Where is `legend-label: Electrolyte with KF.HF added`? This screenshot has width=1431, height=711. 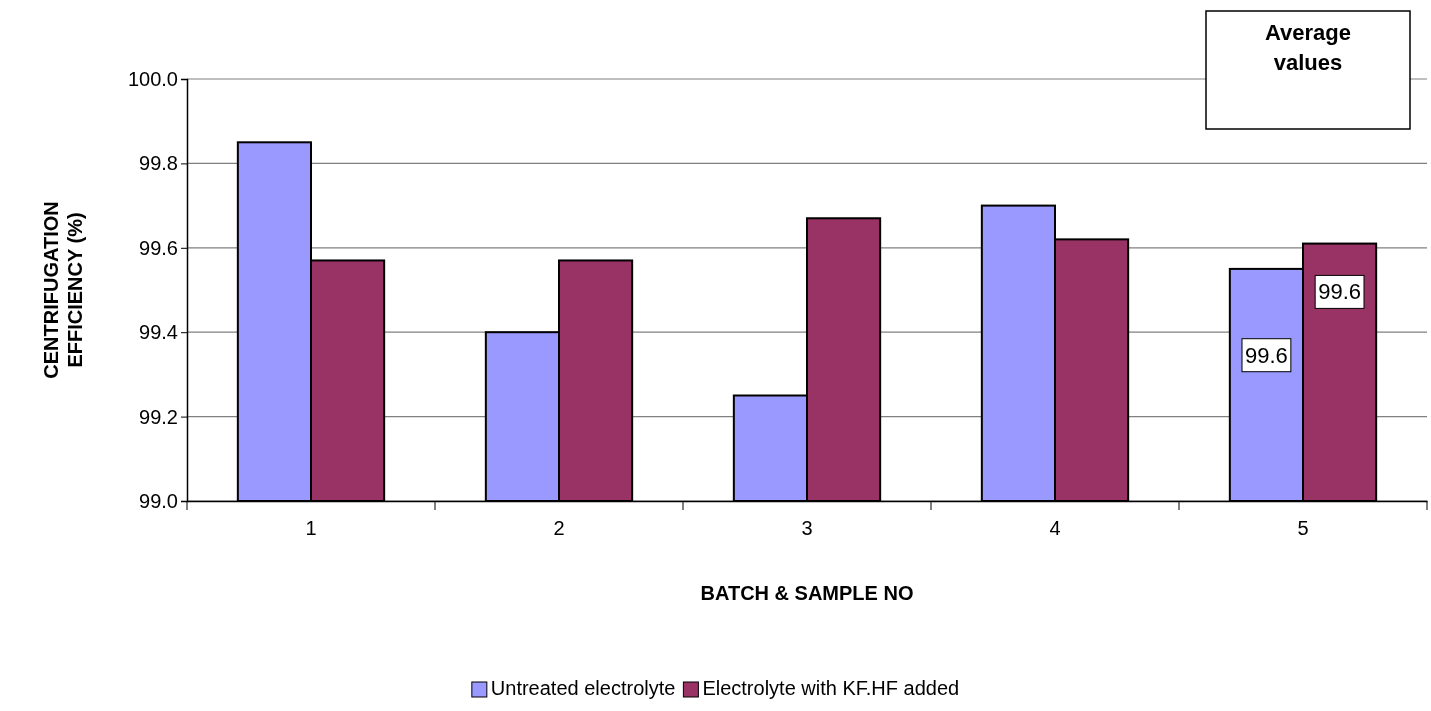 legend-label: Electrolyte with KF.HF added is located at coordinates (831, 688).